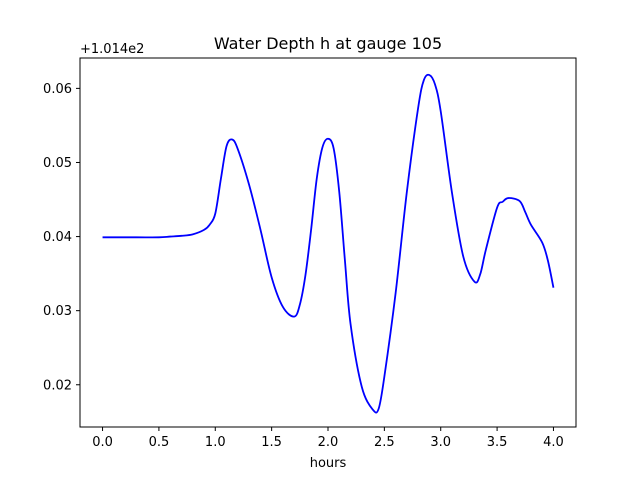  Describe the element at coordinates (215, 442) in the screenshot. I see `x-tick-label: 1.0` at that location.